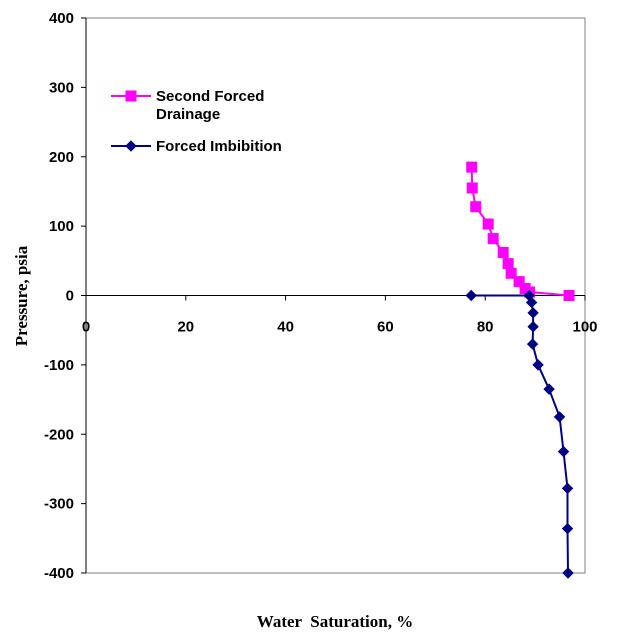  I want to click on y-axis-title: Pressure, psia, so click(21, 295).